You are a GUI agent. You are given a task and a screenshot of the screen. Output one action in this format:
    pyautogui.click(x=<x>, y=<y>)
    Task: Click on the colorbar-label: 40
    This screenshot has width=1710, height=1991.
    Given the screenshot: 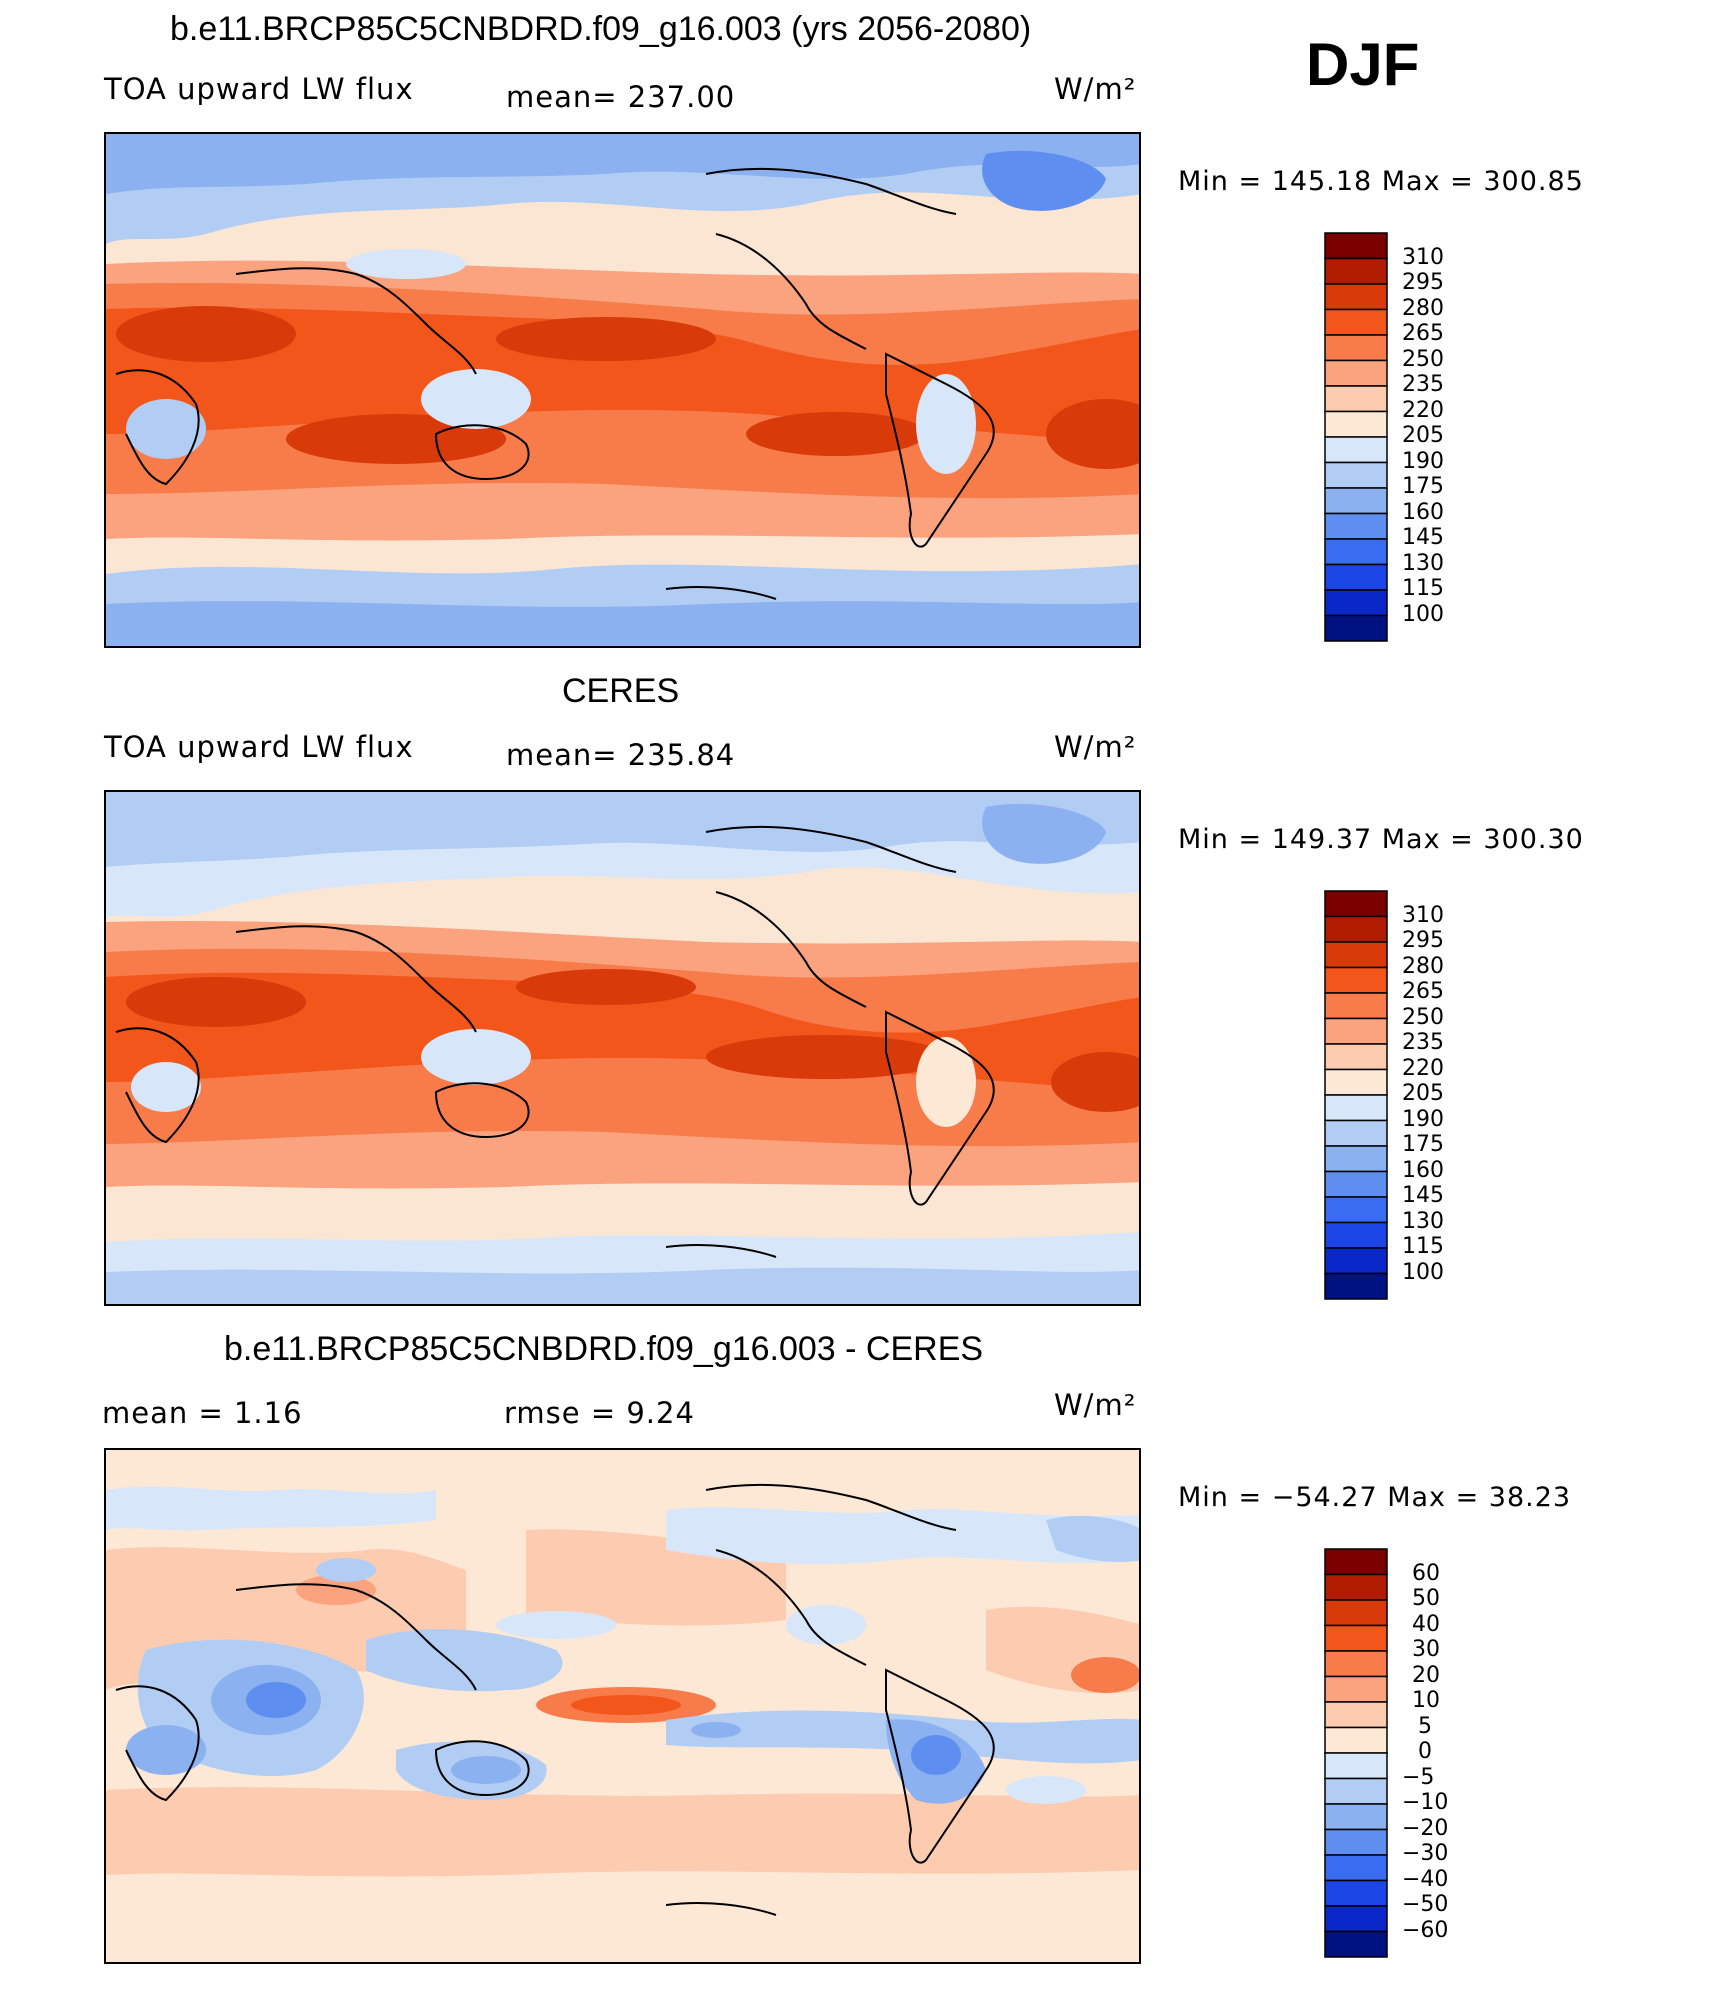 What is the action you would take?
    pyautogui.click(x=1426, y=1624)
    